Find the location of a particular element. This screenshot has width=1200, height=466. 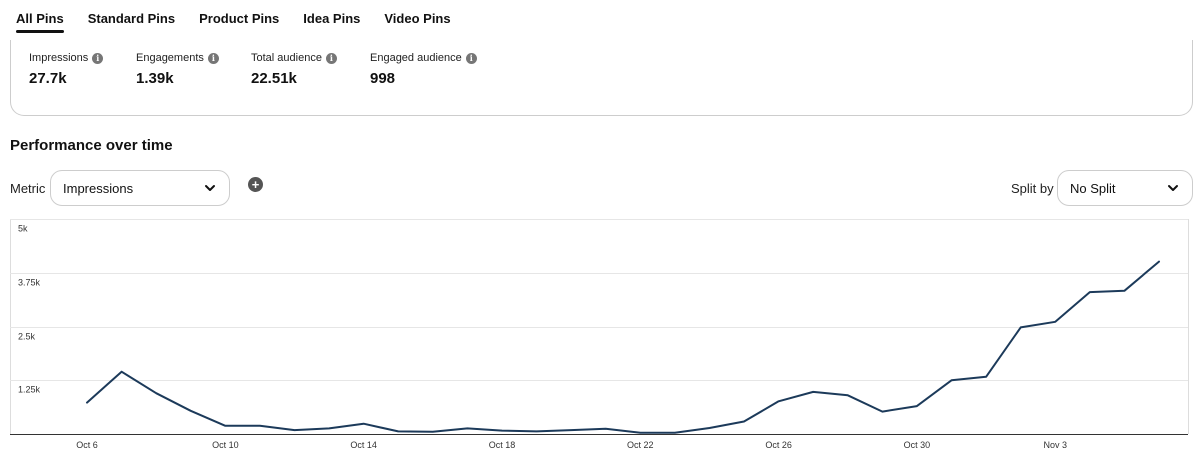

split-label: Split by is located at coordinates (1032, 188).